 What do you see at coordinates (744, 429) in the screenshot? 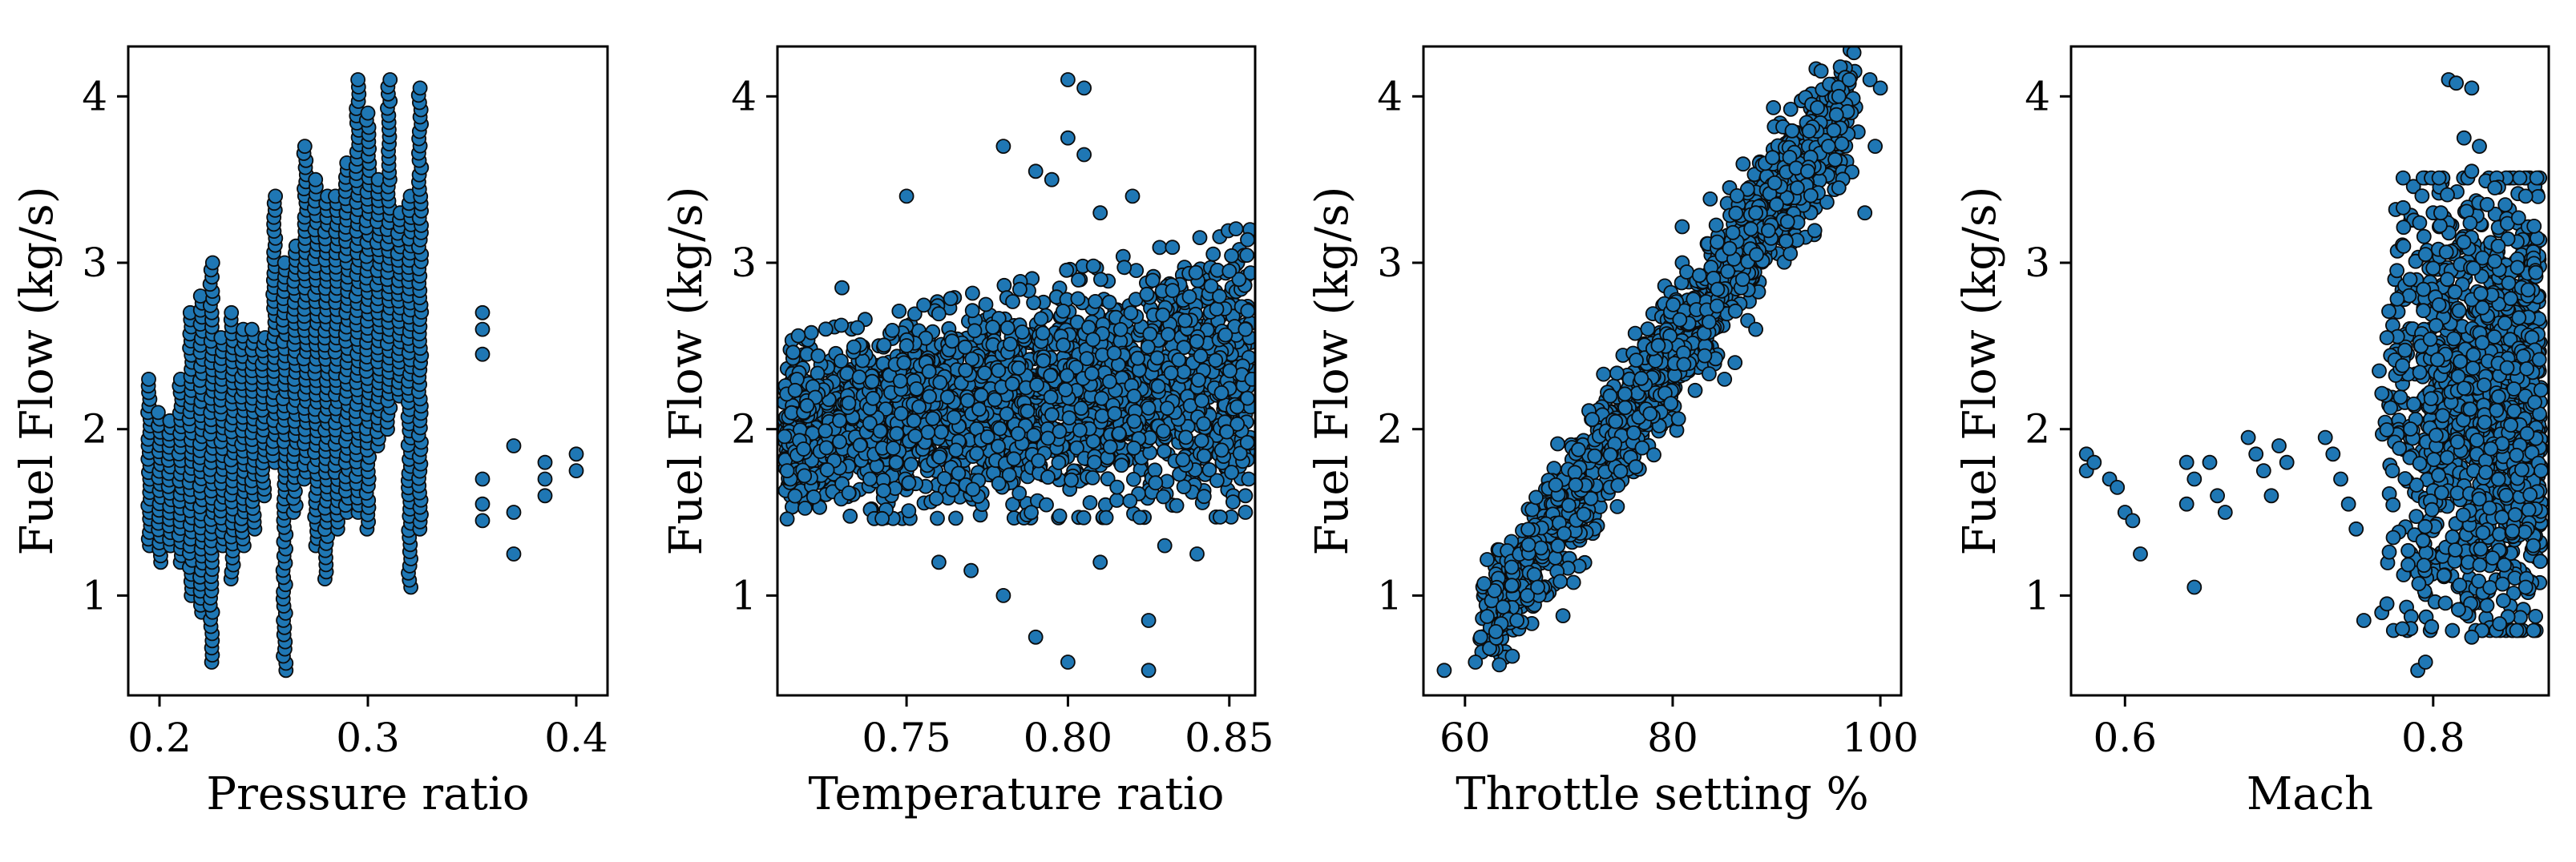
I see `y-tick-label: 2` at bounding box center [744, 429].